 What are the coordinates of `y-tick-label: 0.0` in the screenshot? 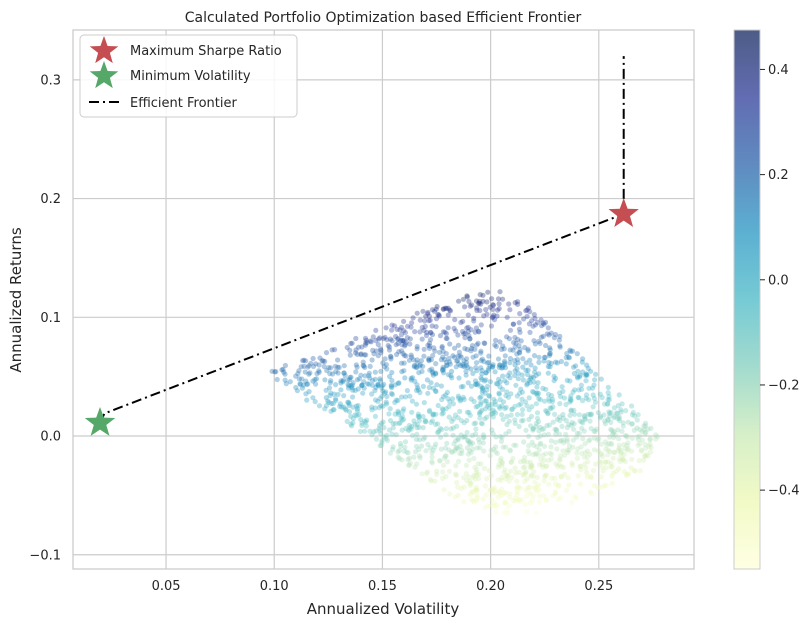 It's located at (50, 437).